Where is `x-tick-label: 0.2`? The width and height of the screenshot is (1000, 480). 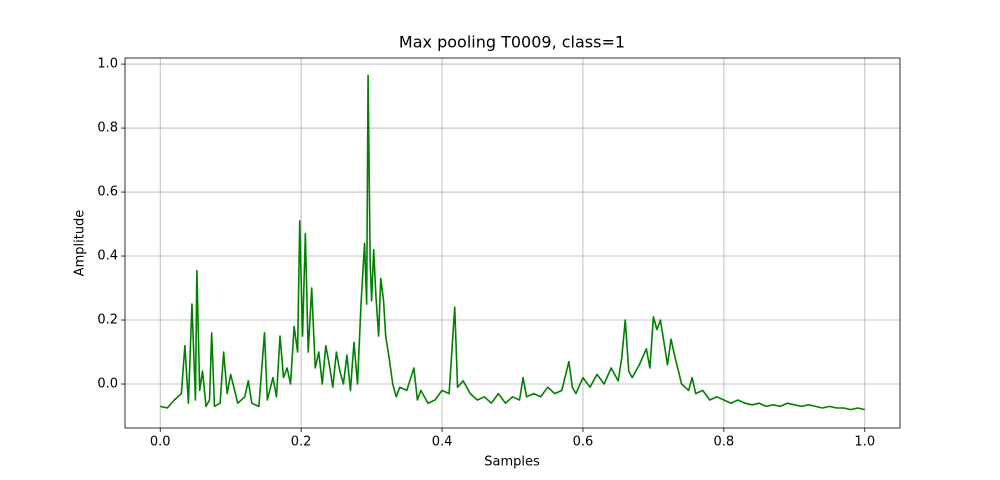
x-tick-label: 0.2 is located at coordinates (301, 442).